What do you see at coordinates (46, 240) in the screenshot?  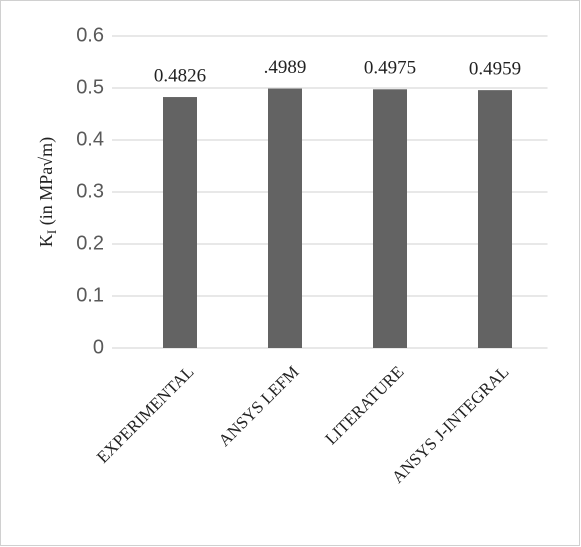 I see `y-label-main: K` at bounding box center [46, 240].